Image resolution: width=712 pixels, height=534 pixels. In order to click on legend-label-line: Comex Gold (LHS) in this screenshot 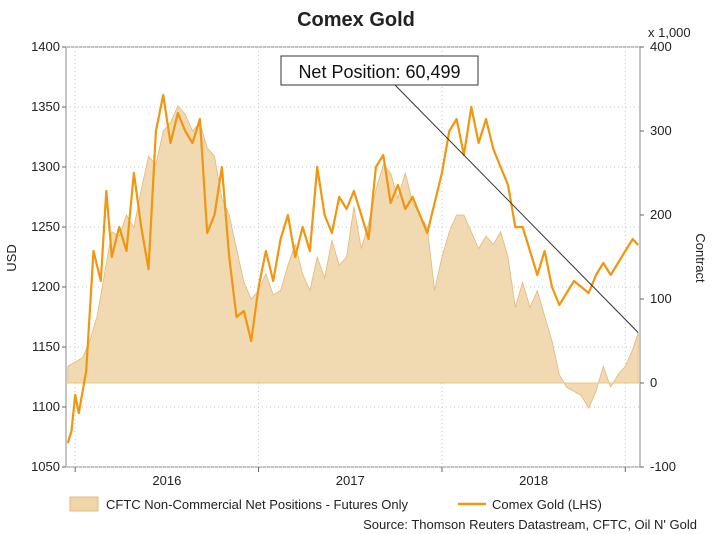, I will do `click(547, 504)`.